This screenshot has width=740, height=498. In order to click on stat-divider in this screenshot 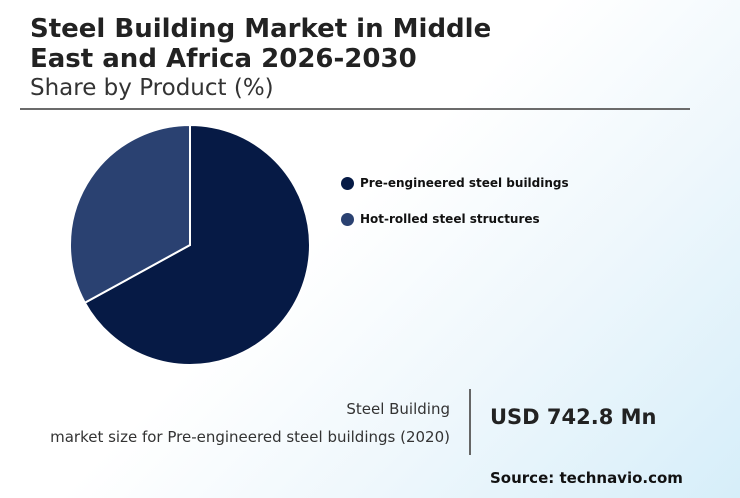, I will do `click(470, 422)`.